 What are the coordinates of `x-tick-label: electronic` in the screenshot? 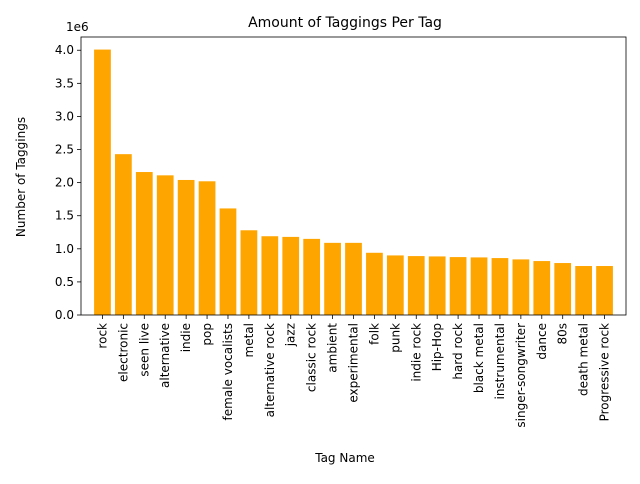 It's located at (123, 352).